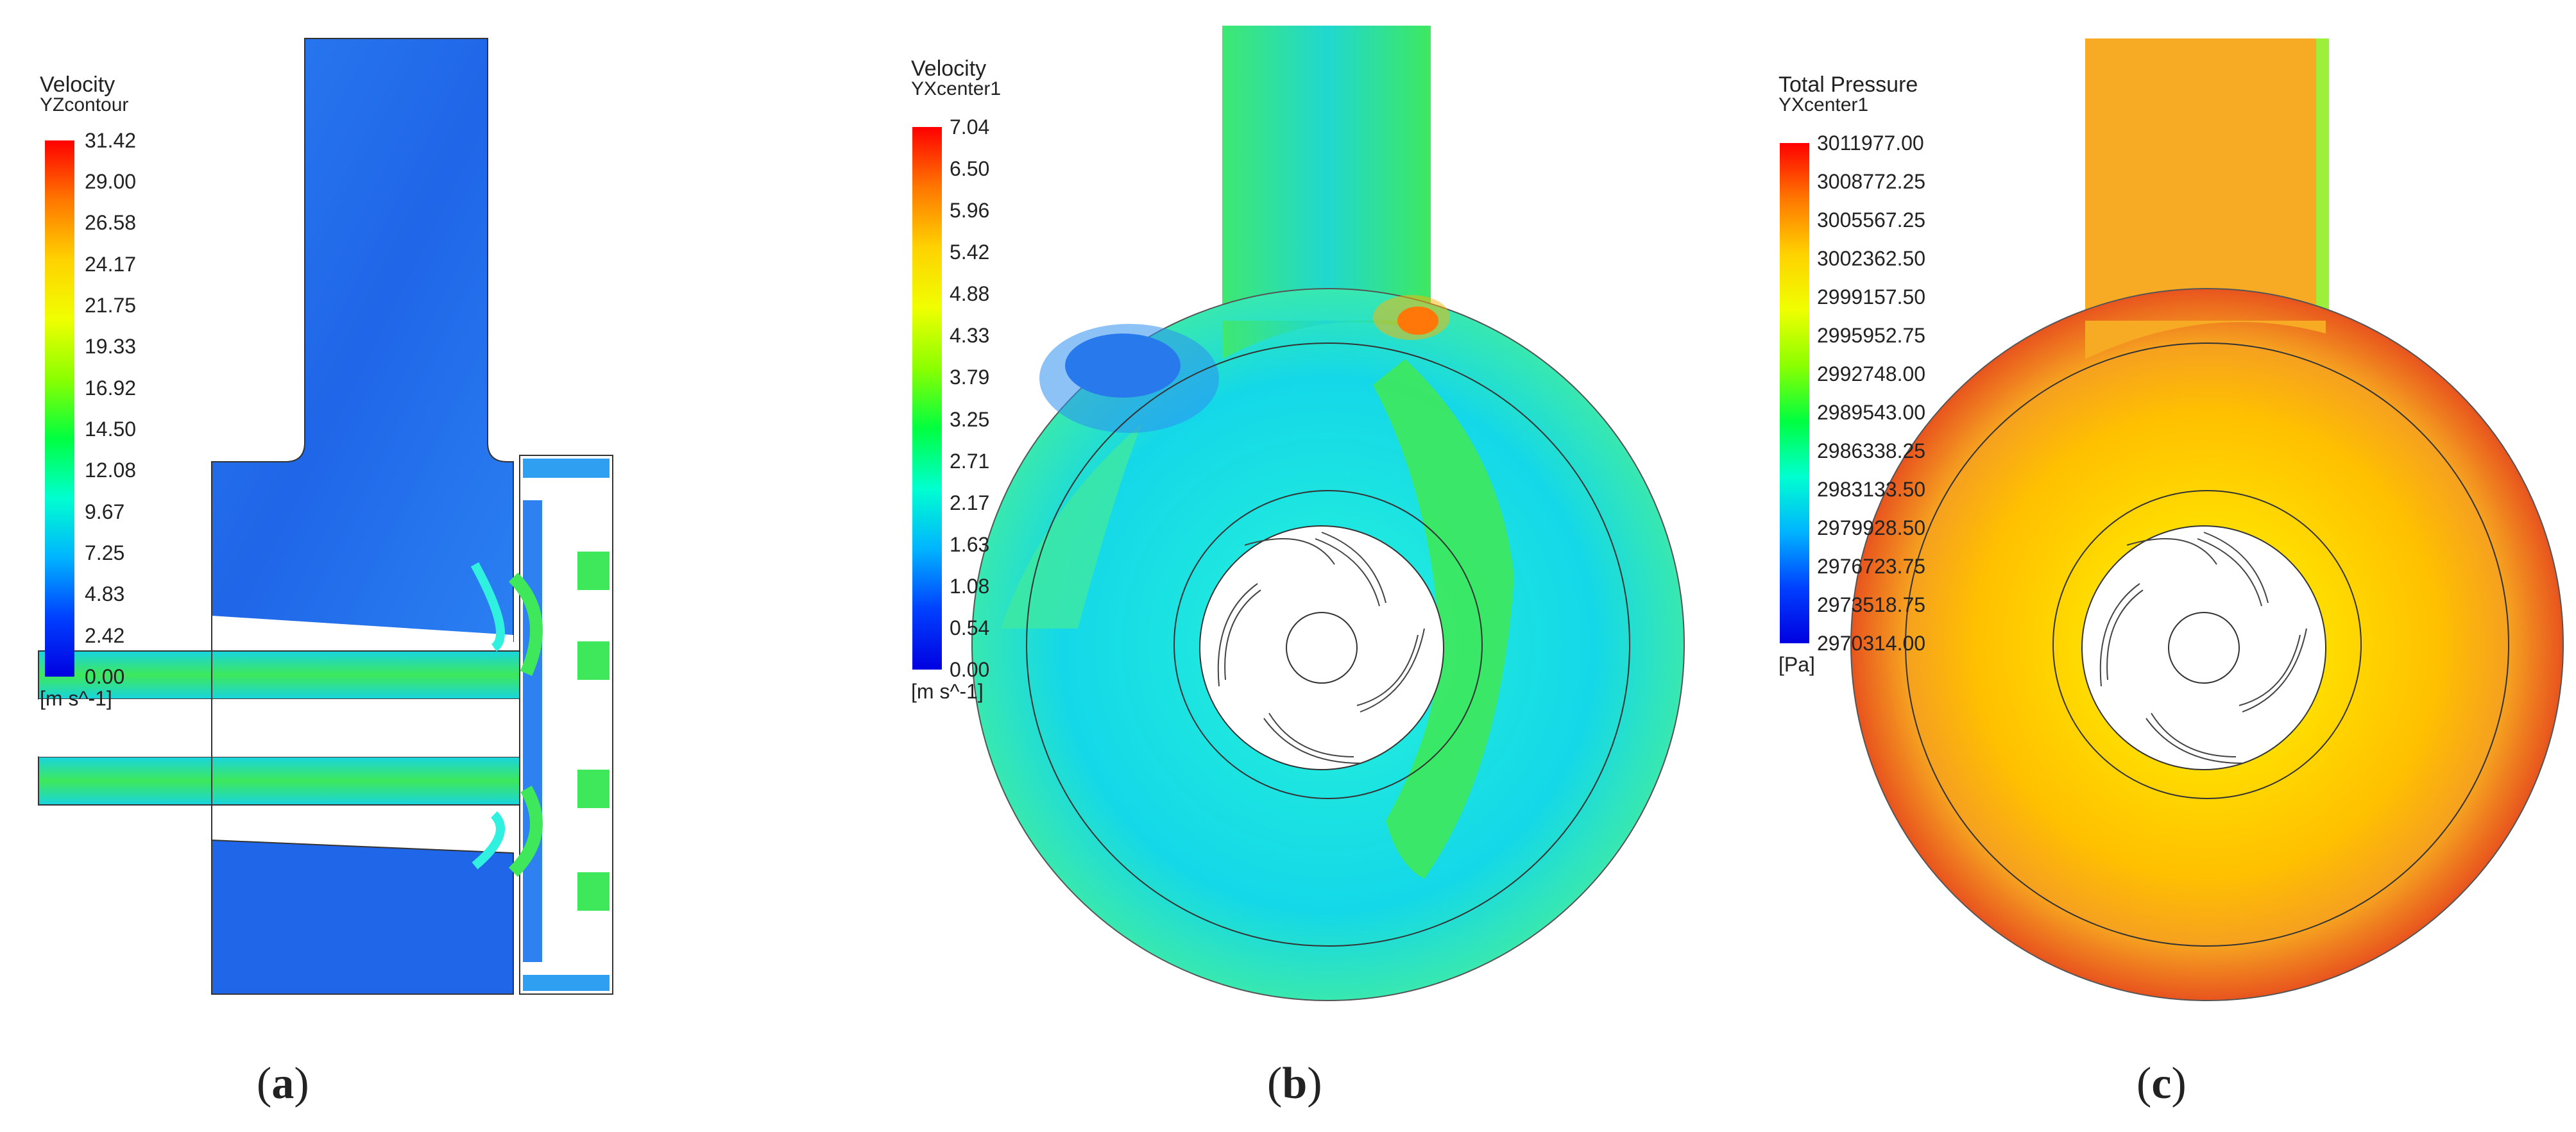 This screenshot has width=2576, height=1132. I want to click on caption-b: (b), so click(1294, 1083).